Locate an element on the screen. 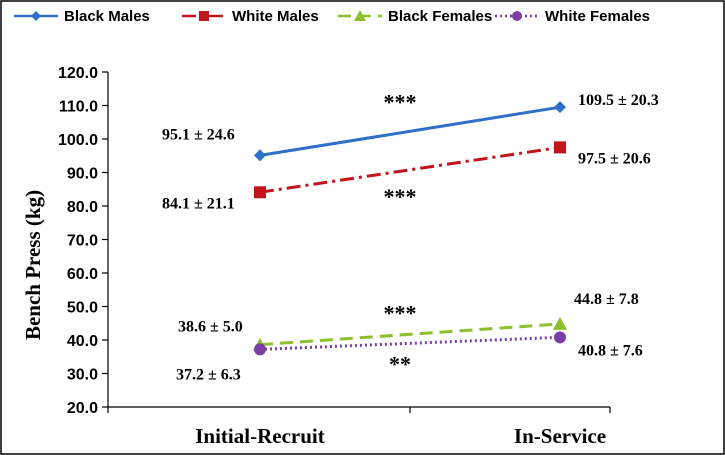  data-label: 40.8 ± 7.6 is located at coordinates (610, 350).